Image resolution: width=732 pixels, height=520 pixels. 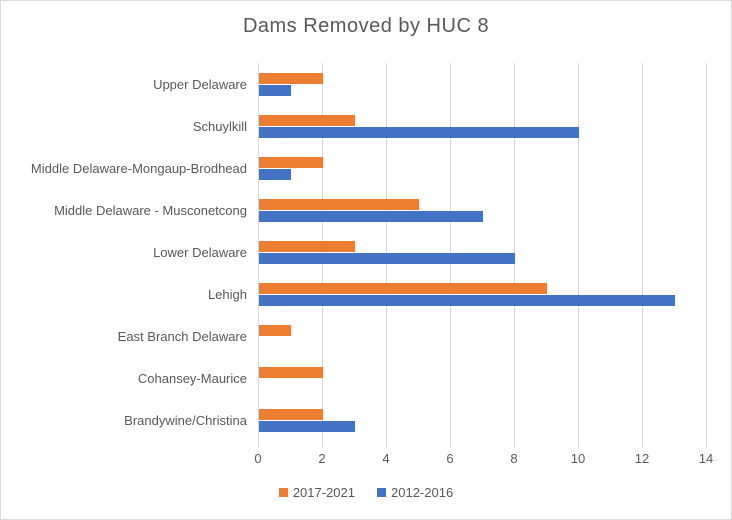 I want to click on x-axis-label: 2, so click(x=322, y=458).